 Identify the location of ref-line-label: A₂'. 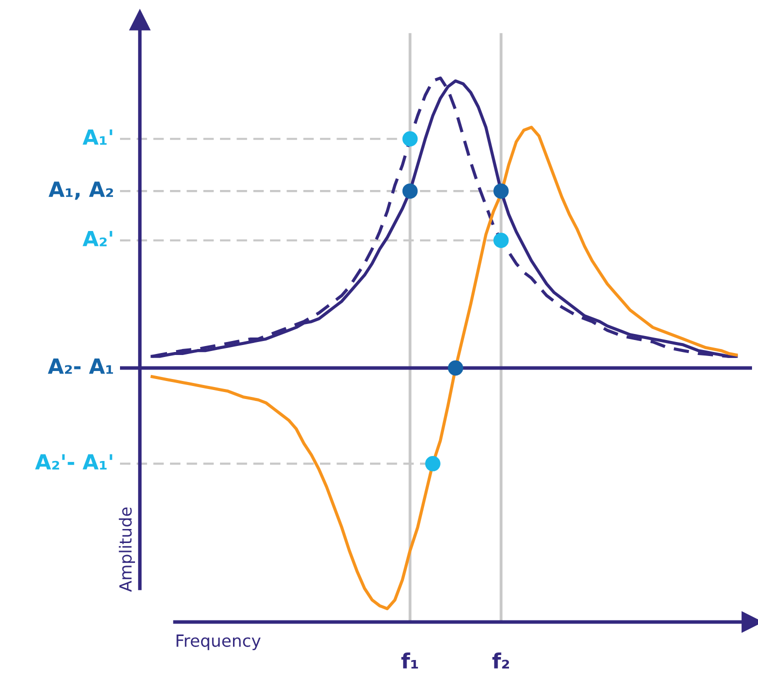
(97, 238).